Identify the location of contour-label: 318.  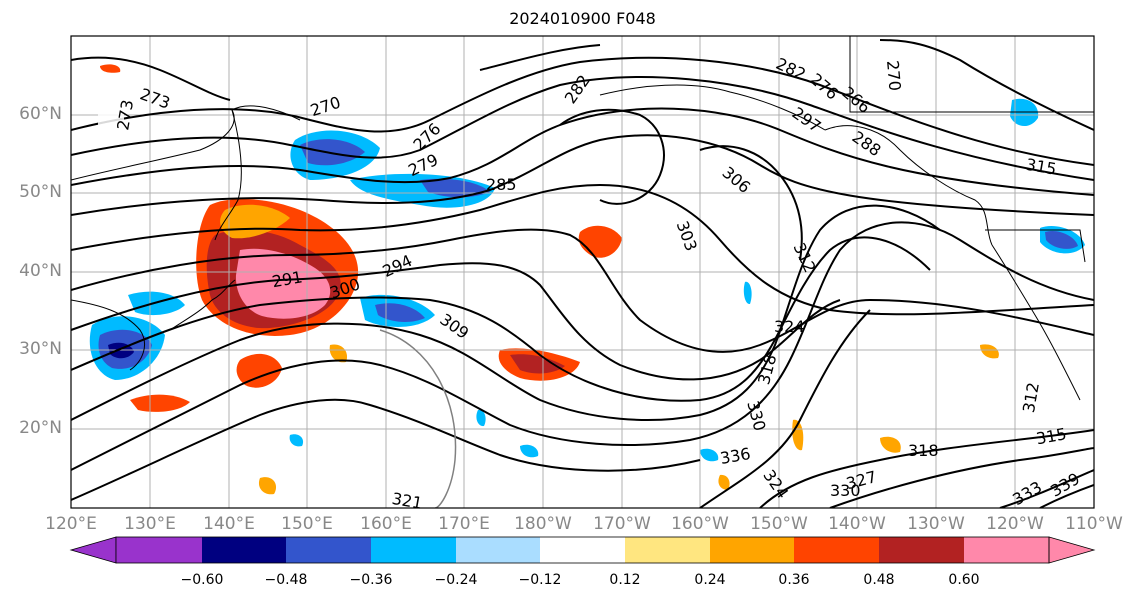
(923, 450).